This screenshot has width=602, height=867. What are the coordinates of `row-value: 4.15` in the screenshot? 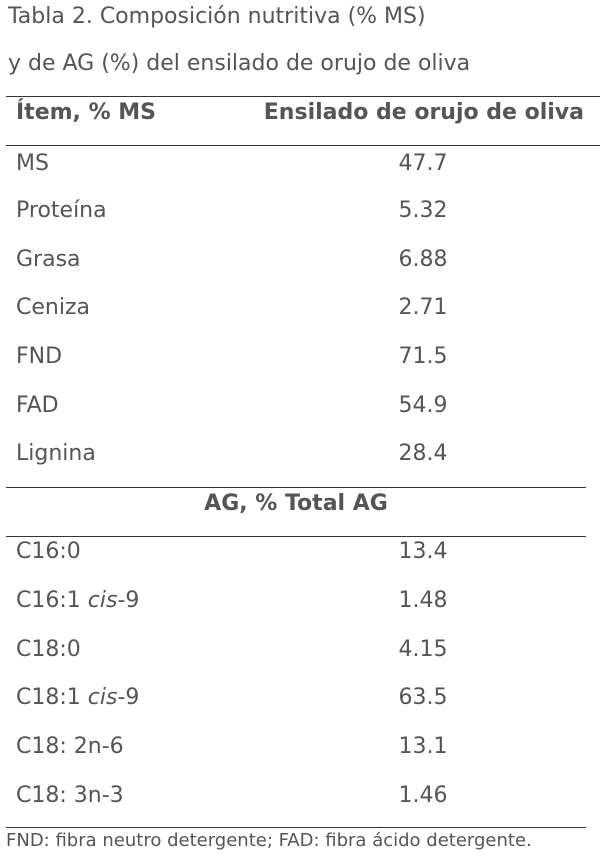 It's located at (423, 649).